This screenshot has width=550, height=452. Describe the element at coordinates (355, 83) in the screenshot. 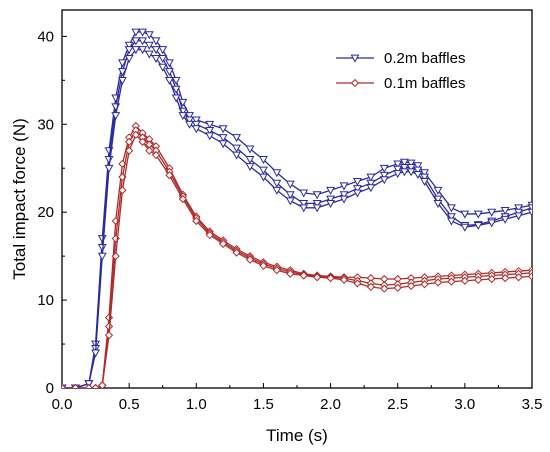

I see `legend-marker` at that location.